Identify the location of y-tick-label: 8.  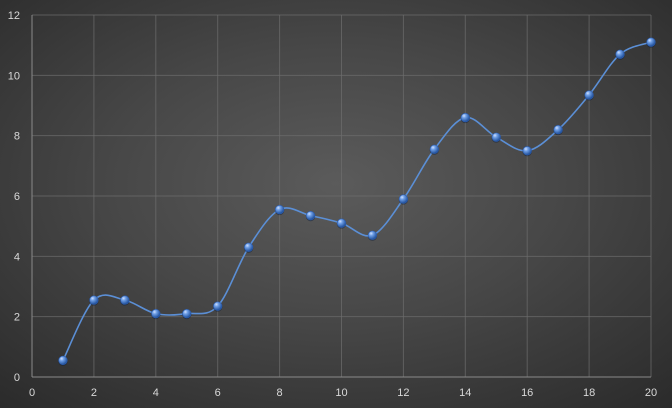
(17, 137).